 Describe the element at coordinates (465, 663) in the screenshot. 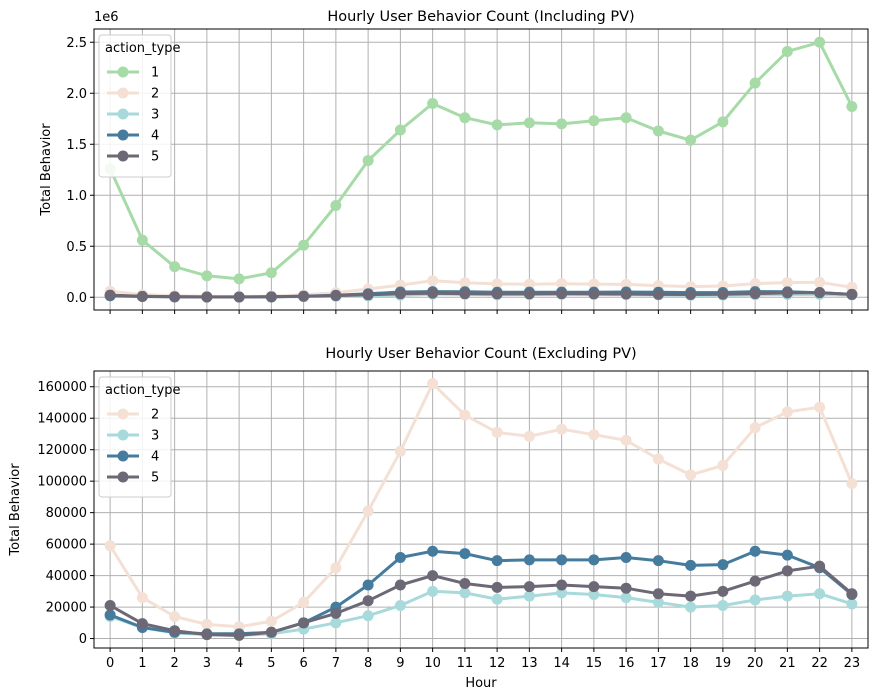

I see `x-tick-label: 11` at that location.